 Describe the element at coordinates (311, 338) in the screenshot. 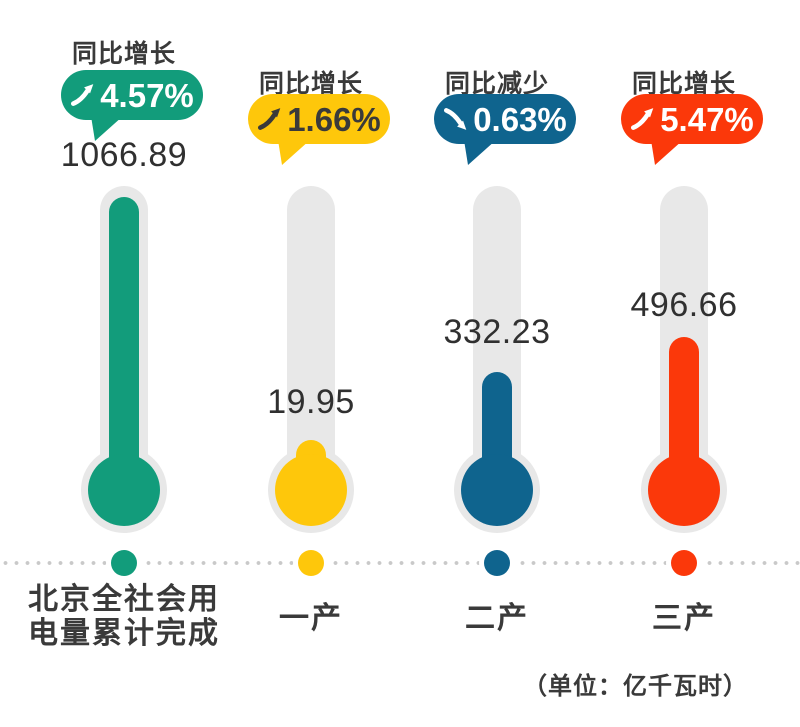

I see `thermometer-tube-background` at that location.